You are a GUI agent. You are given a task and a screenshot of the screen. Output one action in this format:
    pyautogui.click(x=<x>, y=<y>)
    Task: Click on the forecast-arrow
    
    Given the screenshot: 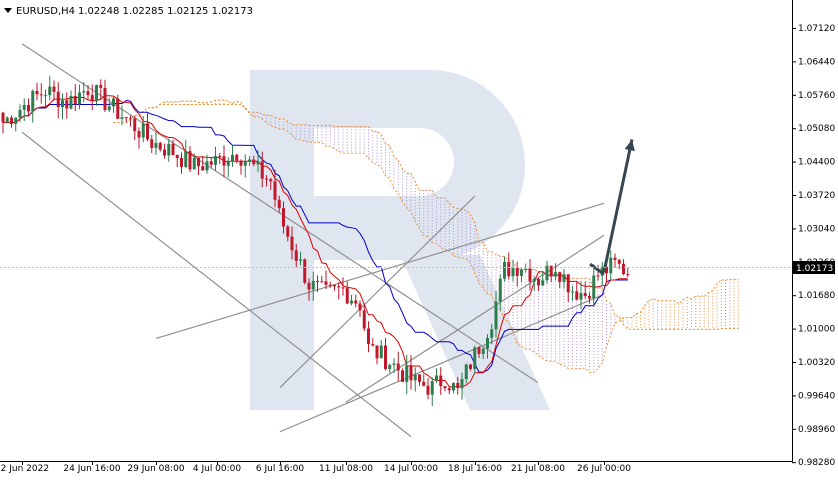 What is the action you would take?
    pyautogui.click(x=612, y=207)
    